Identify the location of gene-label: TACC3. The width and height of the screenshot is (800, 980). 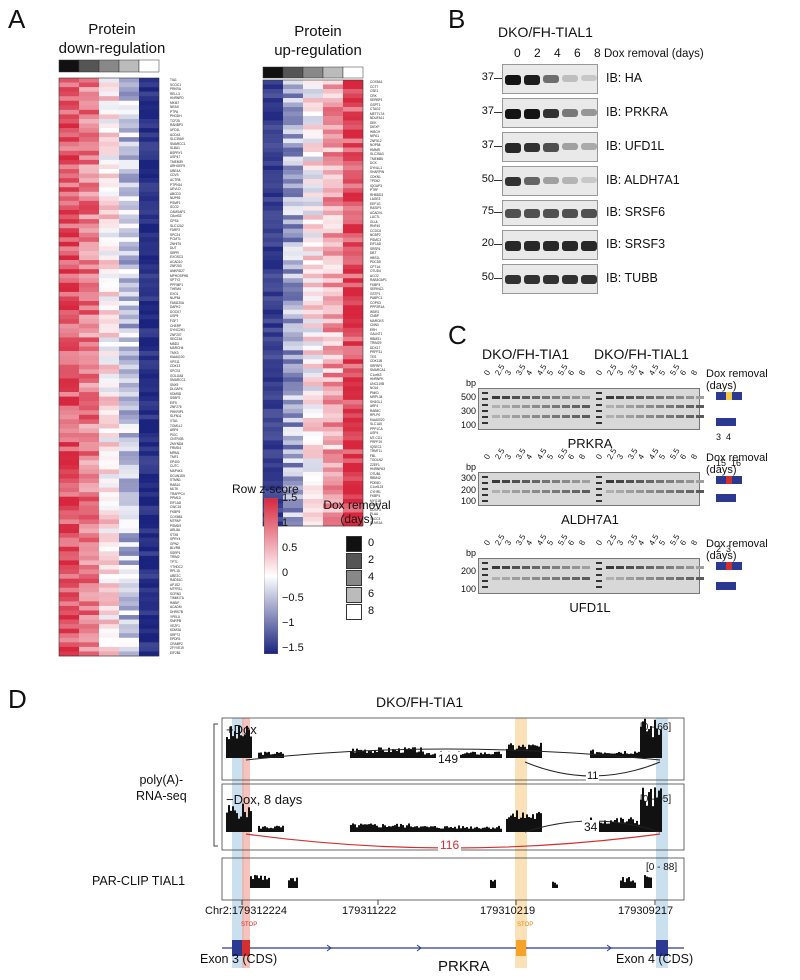
(375, 518).